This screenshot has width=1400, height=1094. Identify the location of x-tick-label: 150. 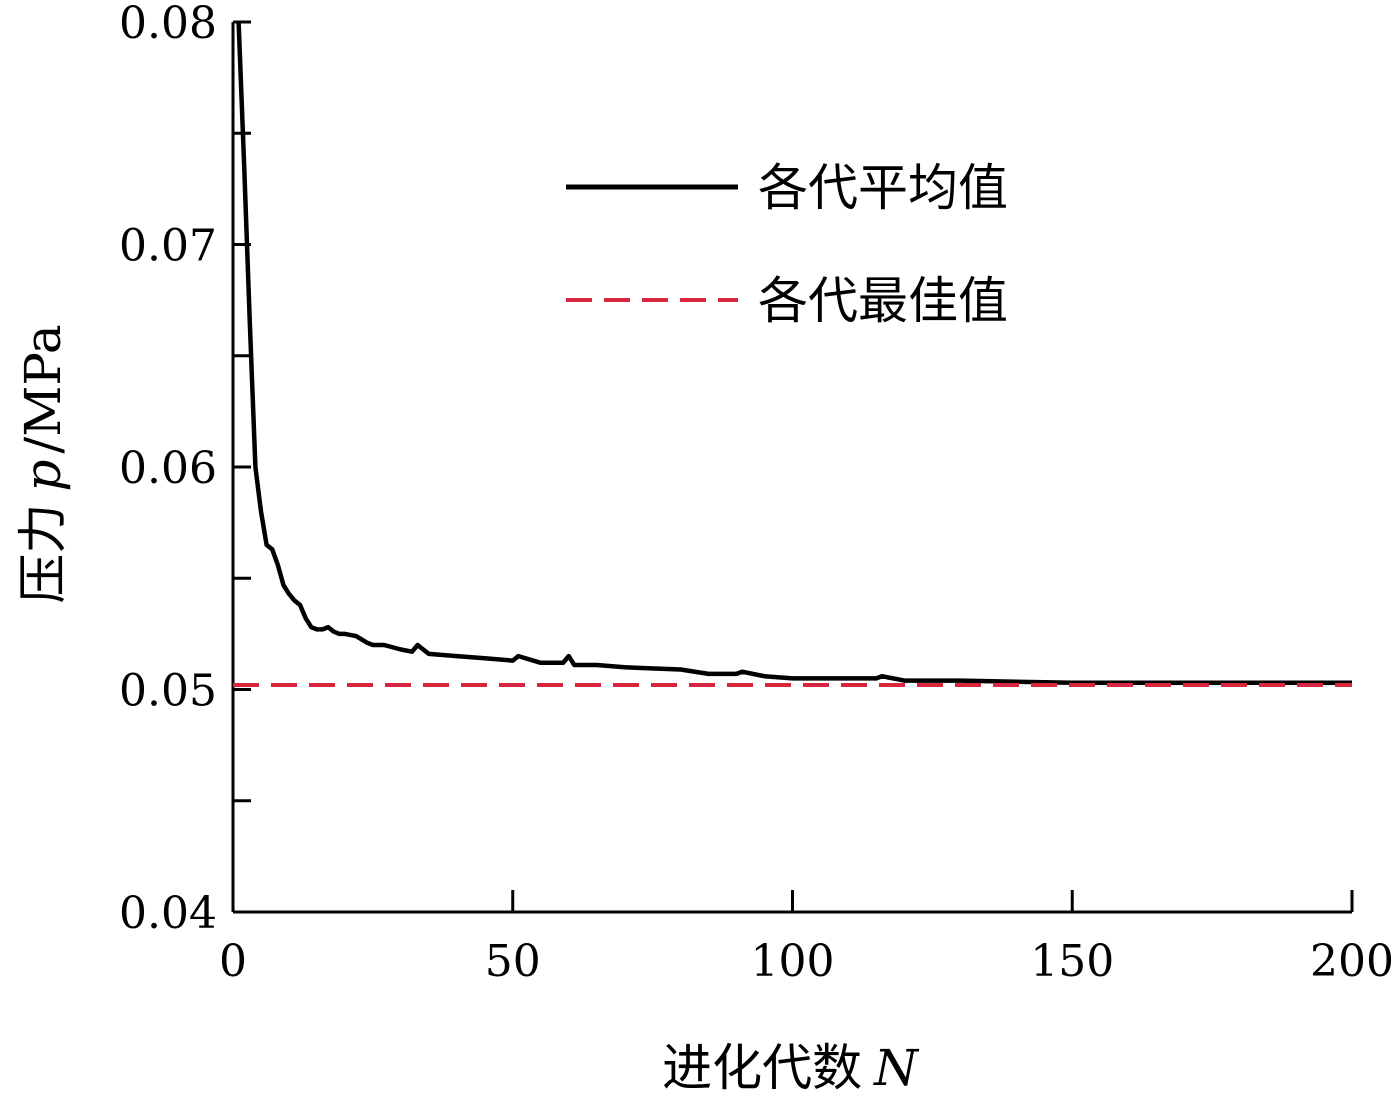
(1072, 961).